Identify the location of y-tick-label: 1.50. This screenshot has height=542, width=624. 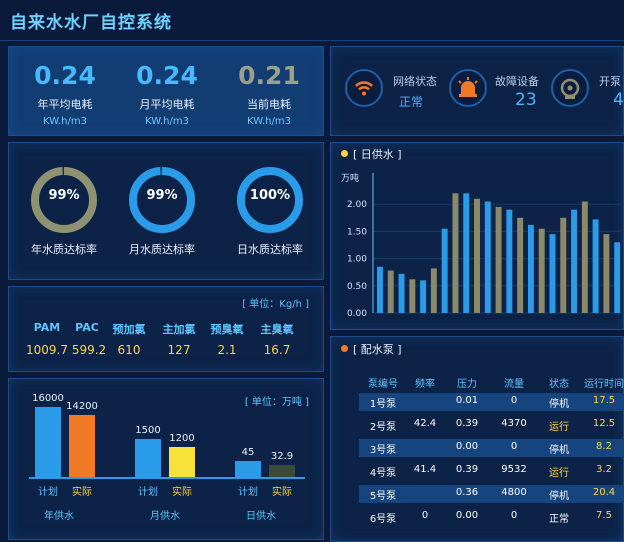
(357, 232).